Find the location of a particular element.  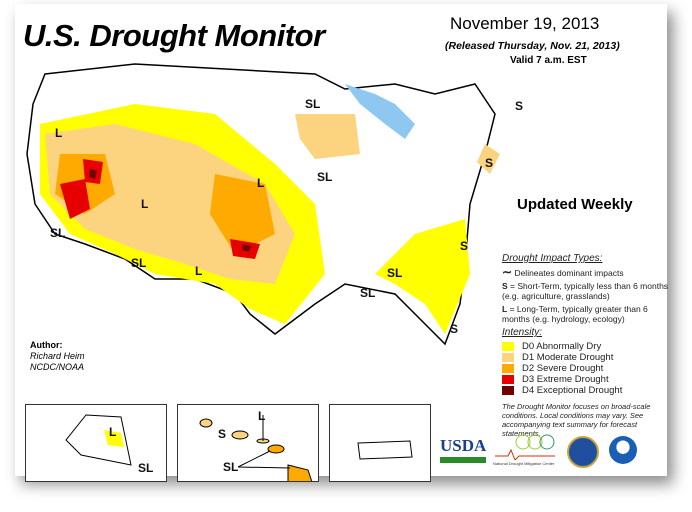

legend-item-d0: D0 Abnormally Dry is located at coordinates (587, 346).